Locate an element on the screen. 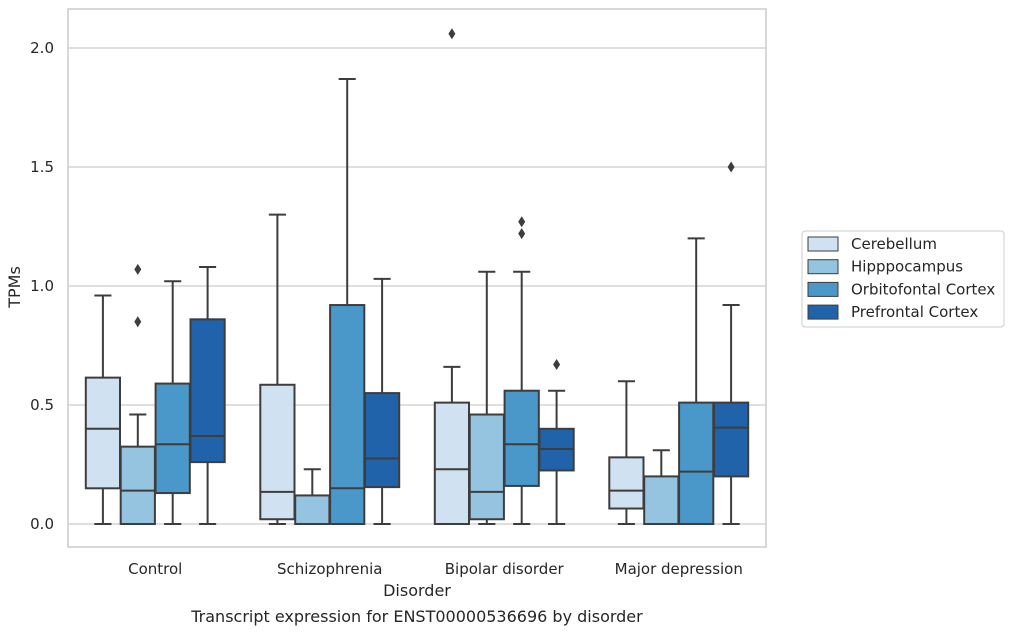  y-tick-label: 0.0 is located at coordinates (42, 524).